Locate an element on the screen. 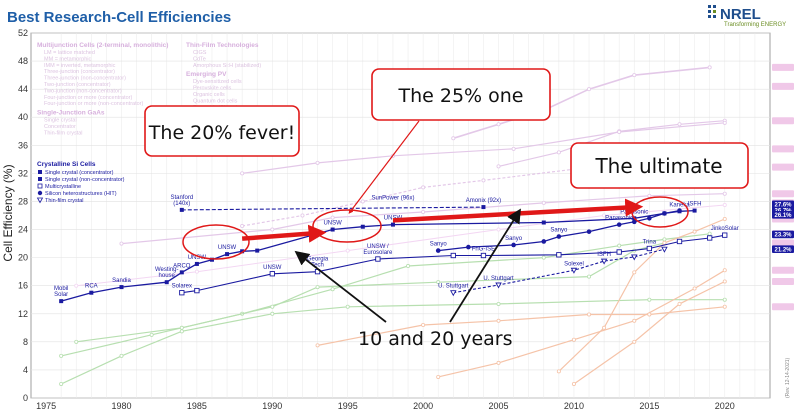 The width and height of the screenshot is (800, 412). legend-item-si: Multicrystalline is located at coordinates (63, 187).